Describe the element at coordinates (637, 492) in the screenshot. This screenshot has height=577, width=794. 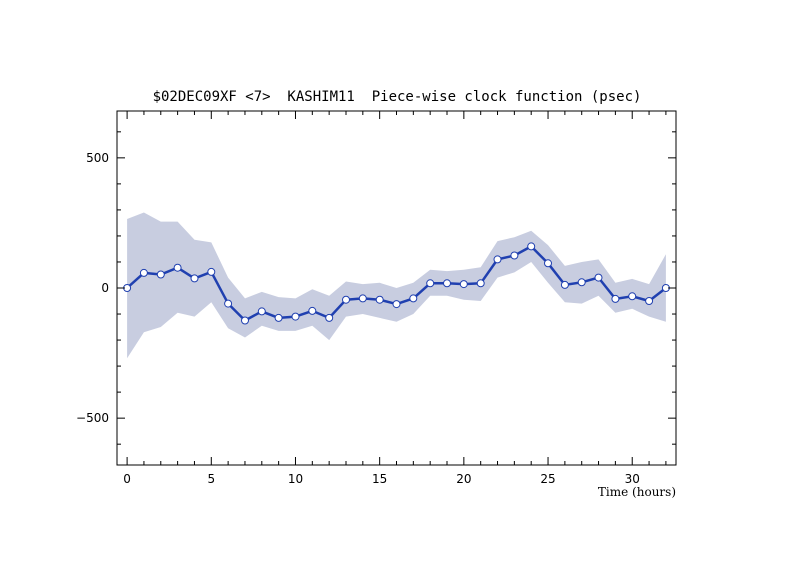
I see `x-axis-label: Time (hours)` at that location.